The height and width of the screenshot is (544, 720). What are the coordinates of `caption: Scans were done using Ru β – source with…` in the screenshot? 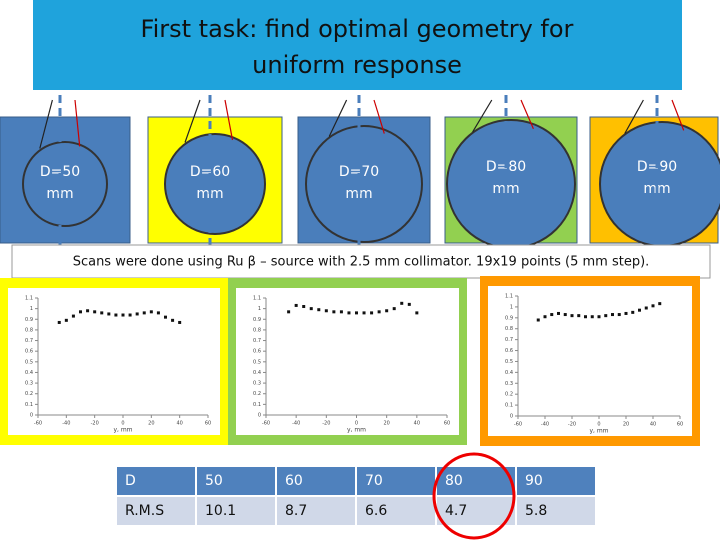 It's located at (361, 262).